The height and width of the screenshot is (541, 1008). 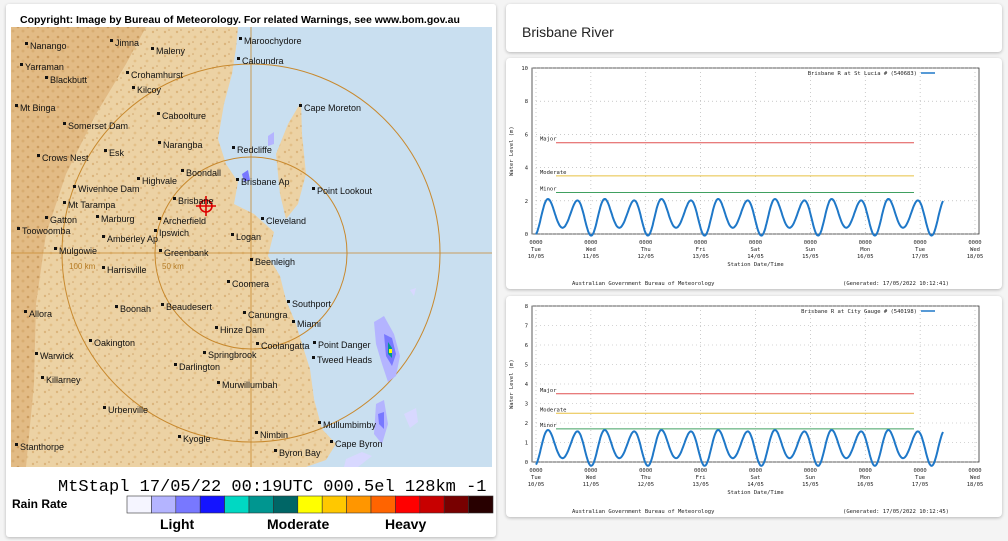 What do you see at coordinates (246, 237) in the screenshot?
I see `place-logan: Logan` at bounding box center [246, 237].